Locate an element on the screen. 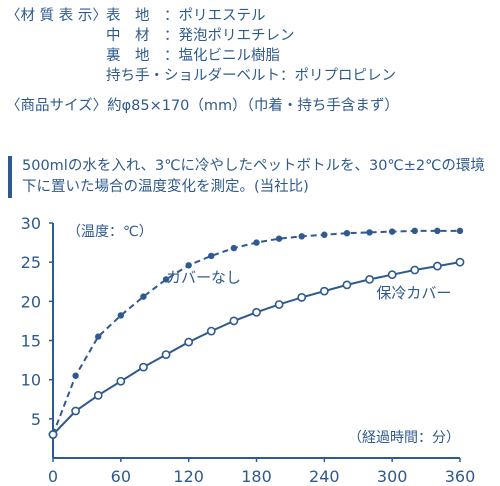 The image size is (500, 486). x-tick-label: 180 is located at coordinates (256, 476).